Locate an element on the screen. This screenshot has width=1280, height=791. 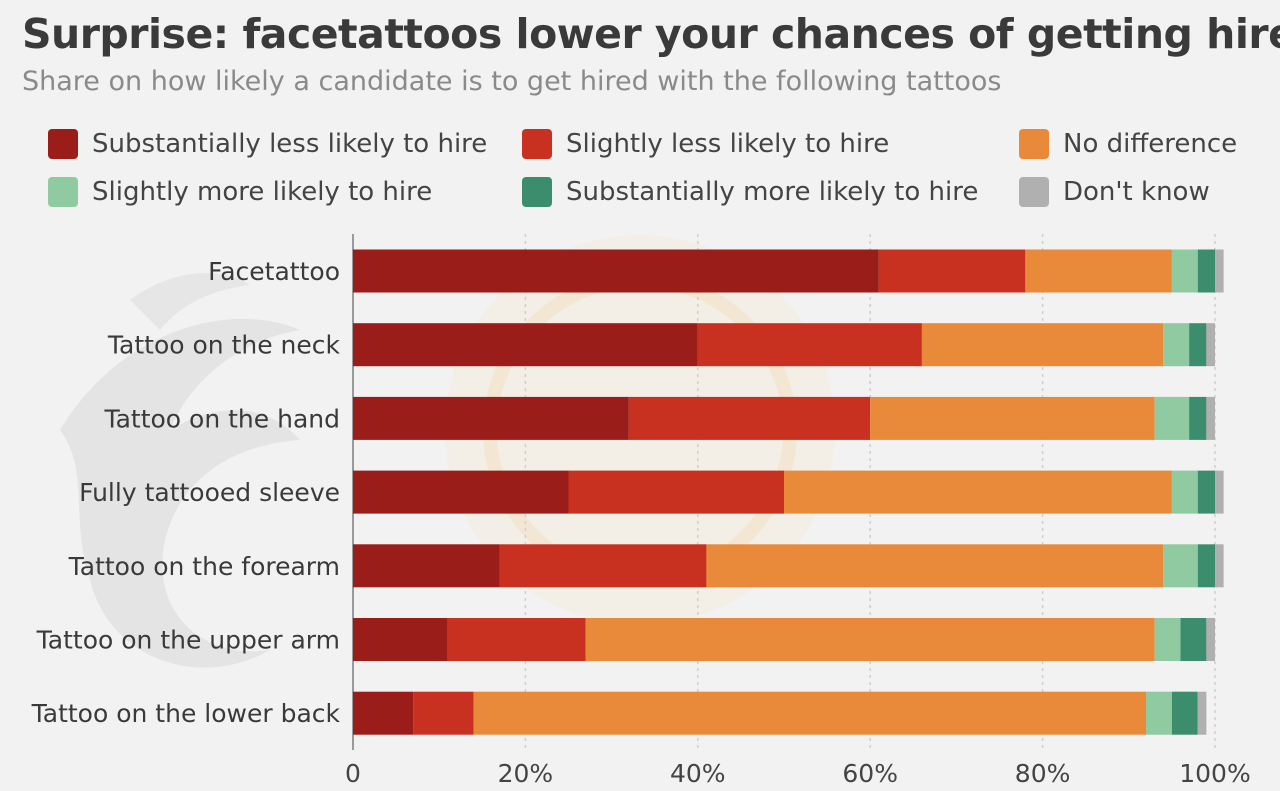
x-axis-ticks: 0 20% 40% 60% 80% 100% is located at coordinates (798, 773).